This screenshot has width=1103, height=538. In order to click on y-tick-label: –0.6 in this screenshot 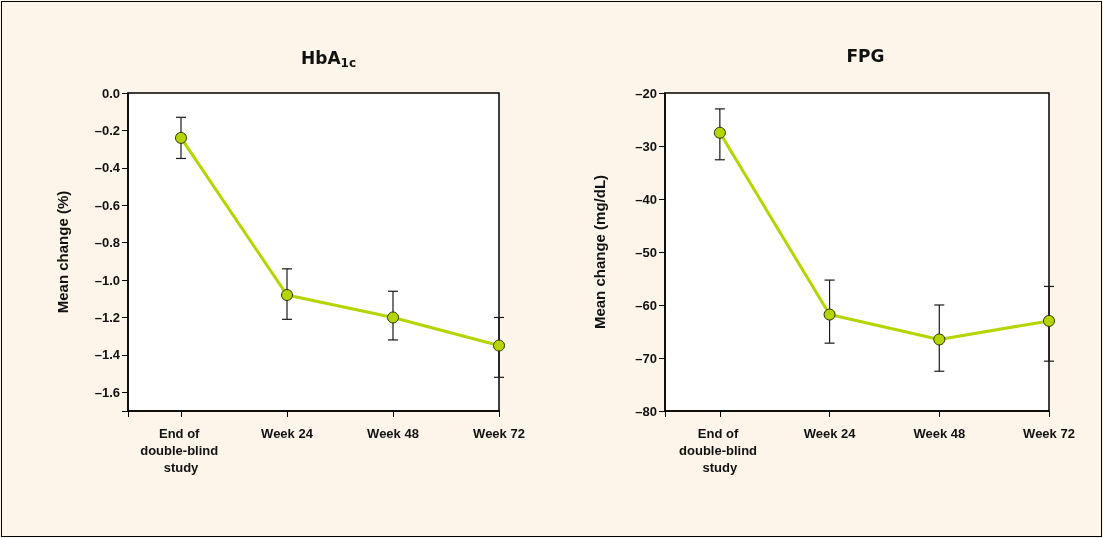, I will do `click(107, 205)`.